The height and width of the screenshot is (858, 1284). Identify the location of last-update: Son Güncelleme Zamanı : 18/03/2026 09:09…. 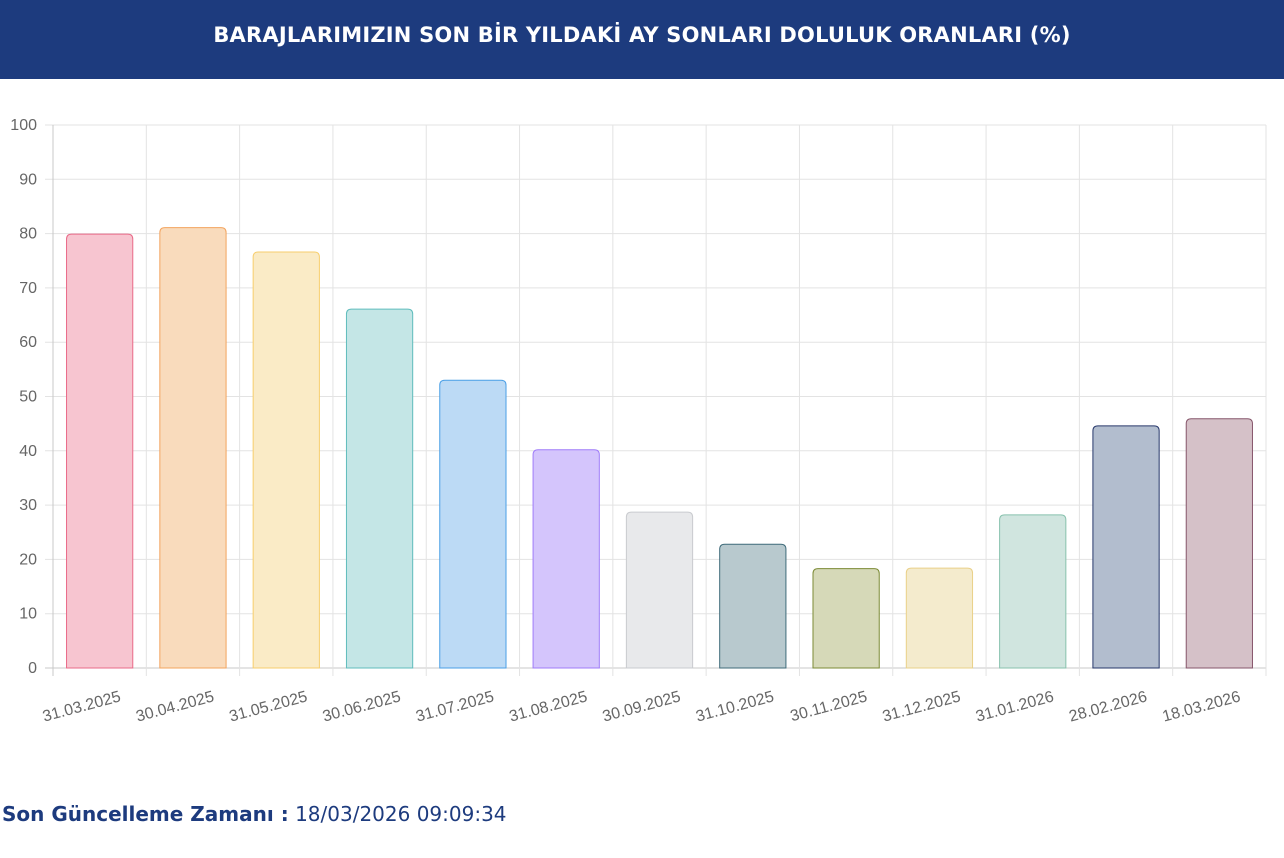
(254, 814).